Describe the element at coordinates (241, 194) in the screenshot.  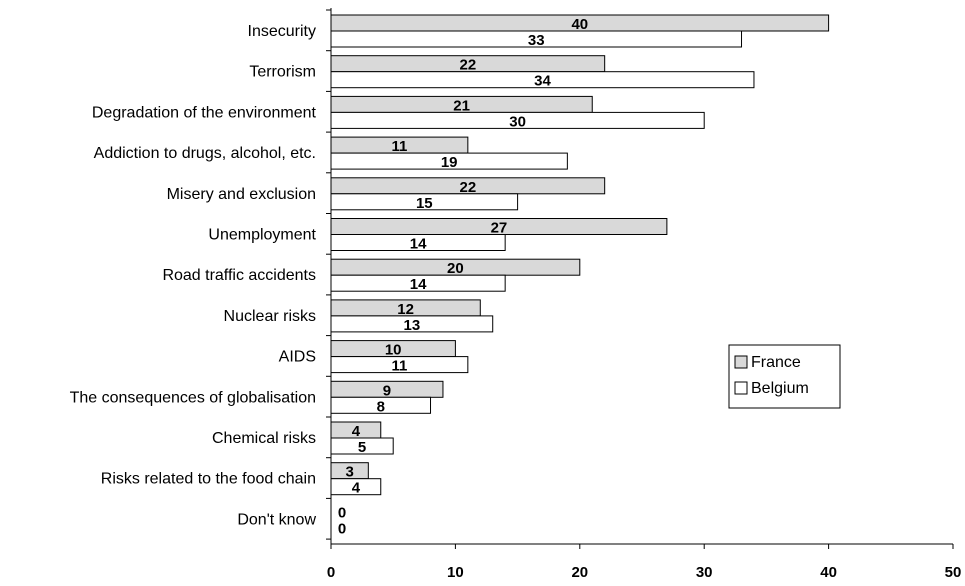
I see `category-label: Misery and exclusion` at that location.